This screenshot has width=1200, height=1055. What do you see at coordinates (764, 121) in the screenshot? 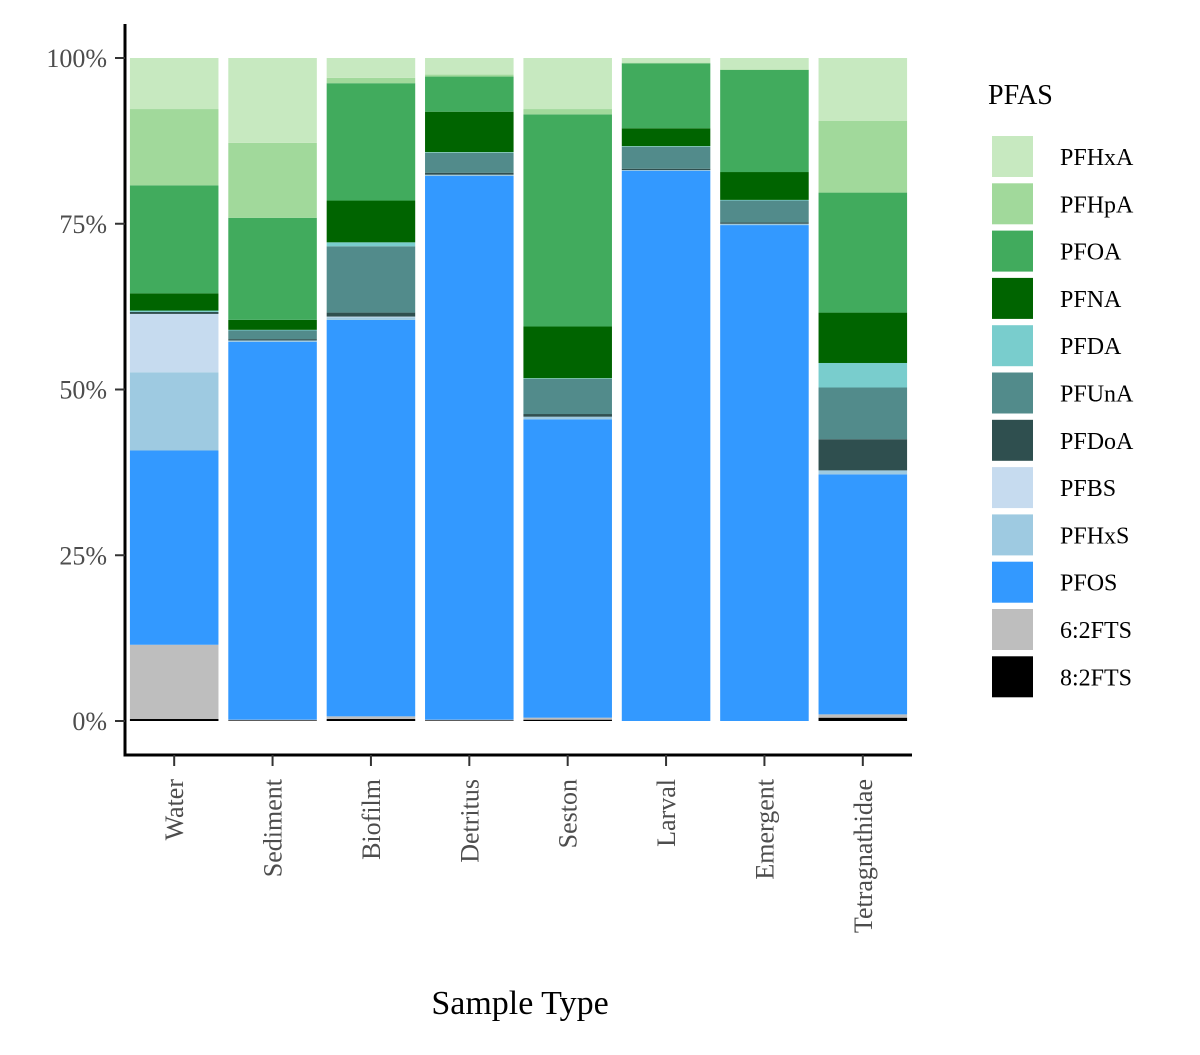
I see `bar-segment-emergent-pfoa` at bounding box center [764, 121].